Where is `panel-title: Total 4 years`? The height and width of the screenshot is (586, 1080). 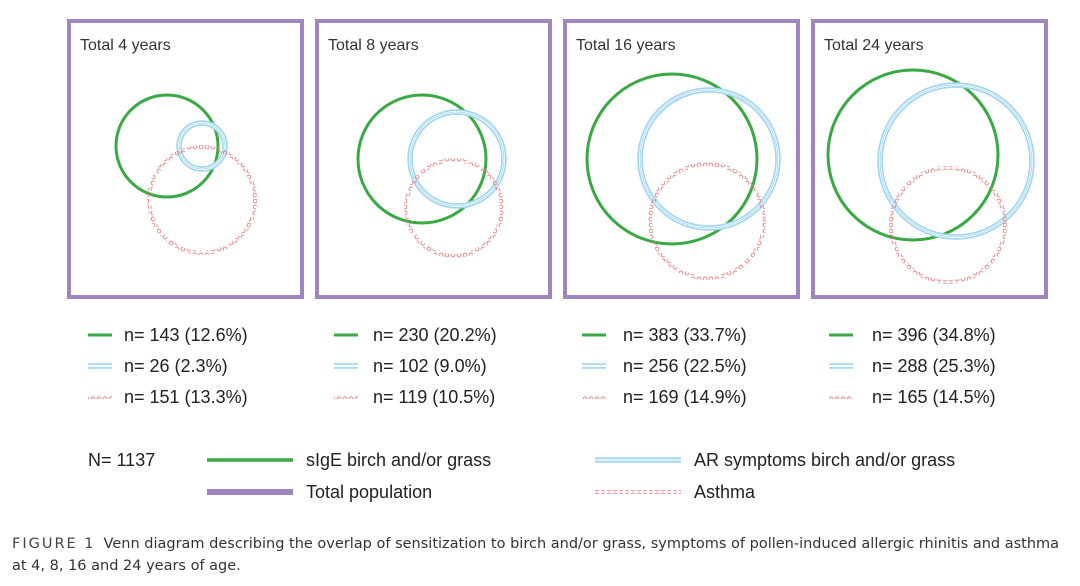
panel-title: Total 4 years is located at coordinates (125, 45).